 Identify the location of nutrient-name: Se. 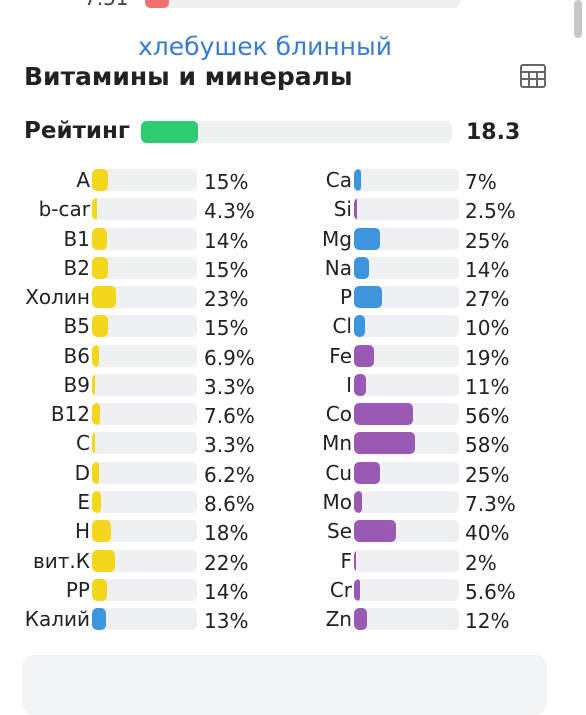
(339, 531).